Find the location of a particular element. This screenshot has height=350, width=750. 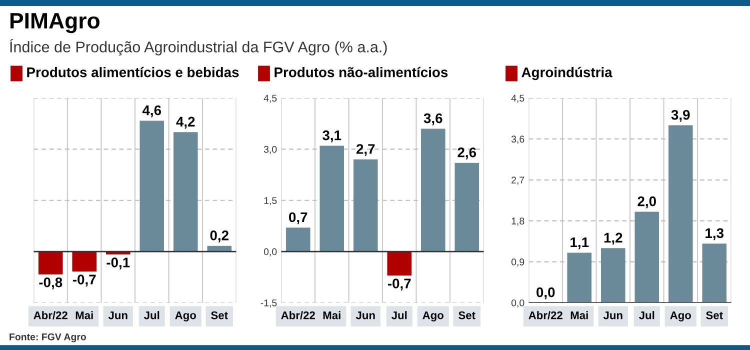

data-label: -0,1 is located at coordinates (118, 264).